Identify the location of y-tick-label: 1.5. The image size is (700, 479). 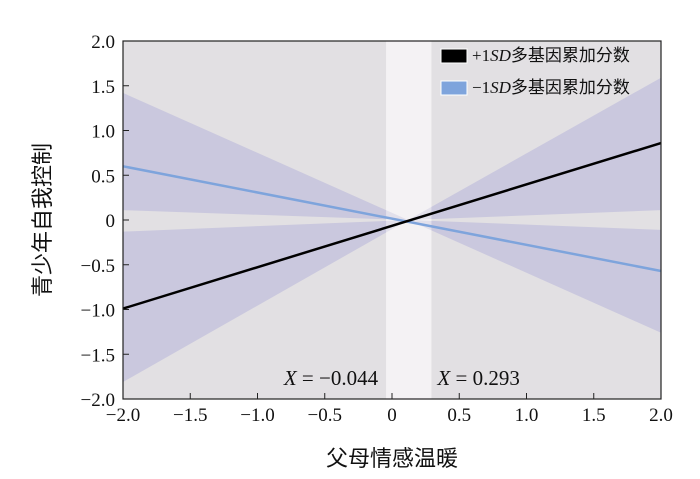
(103, 87).